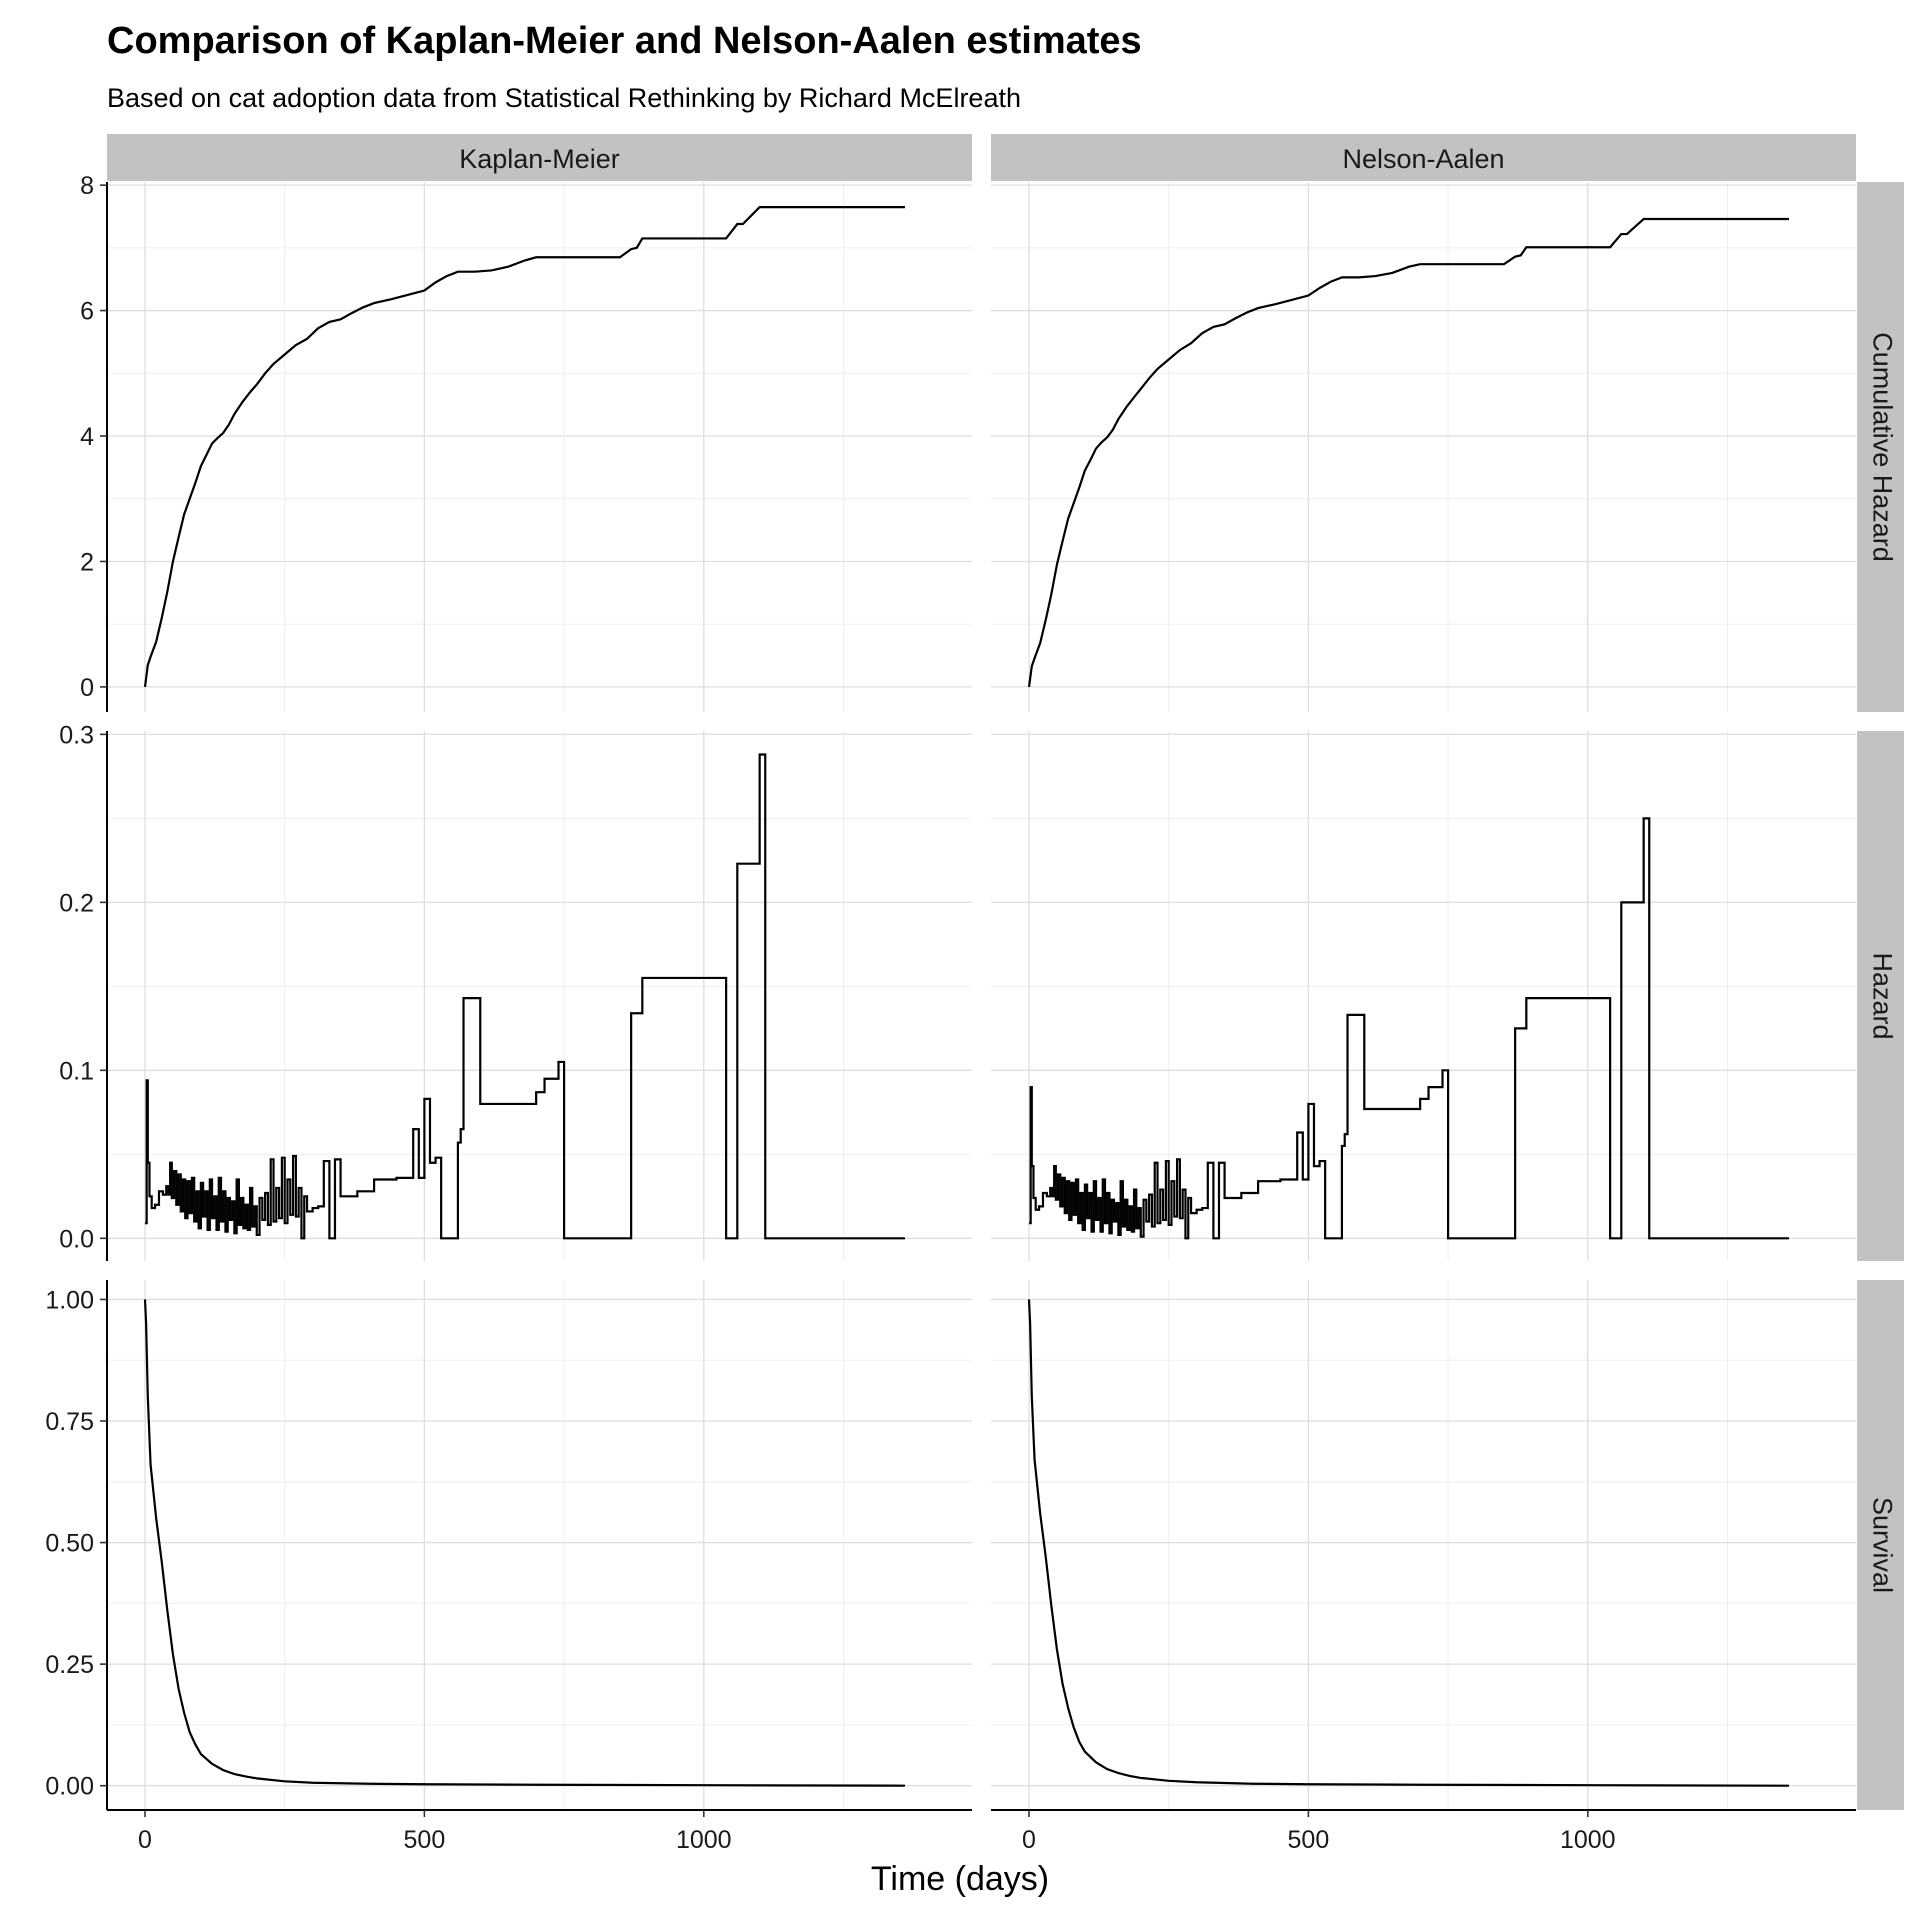  Describe the element at coordinates (76, 735) in the screenshot. I see `y-tick-label: 0.3` at that location.